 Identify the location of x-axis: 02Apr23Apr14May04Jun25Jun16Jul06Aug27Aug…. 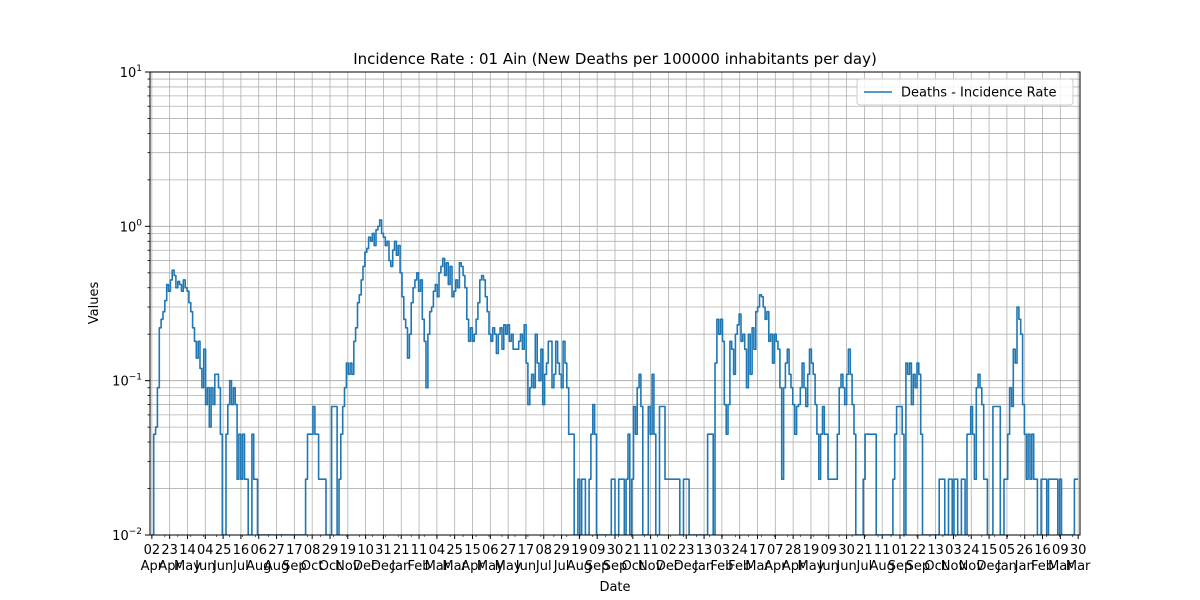
(616, 554).